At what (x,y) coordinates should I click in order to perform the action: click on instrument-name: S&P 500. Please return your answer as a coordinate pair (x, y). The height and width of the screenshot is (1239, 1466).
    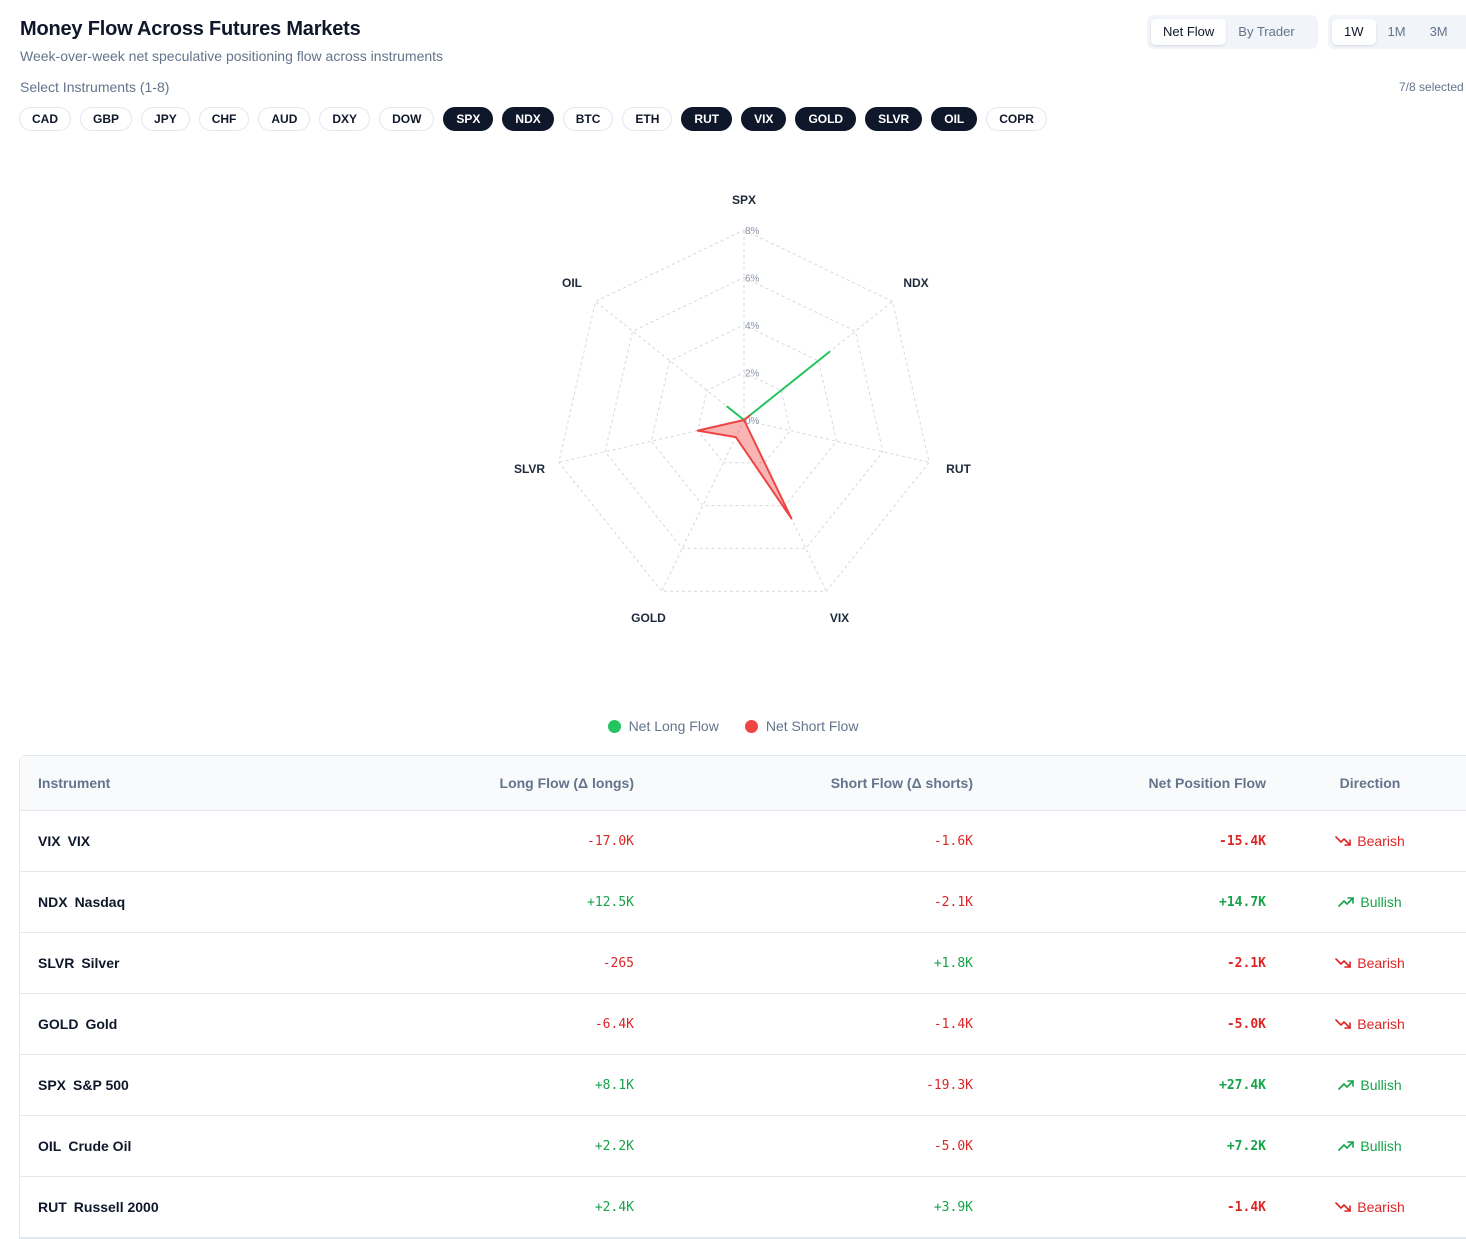
    Looking at the image, I should click on (101, 1085).